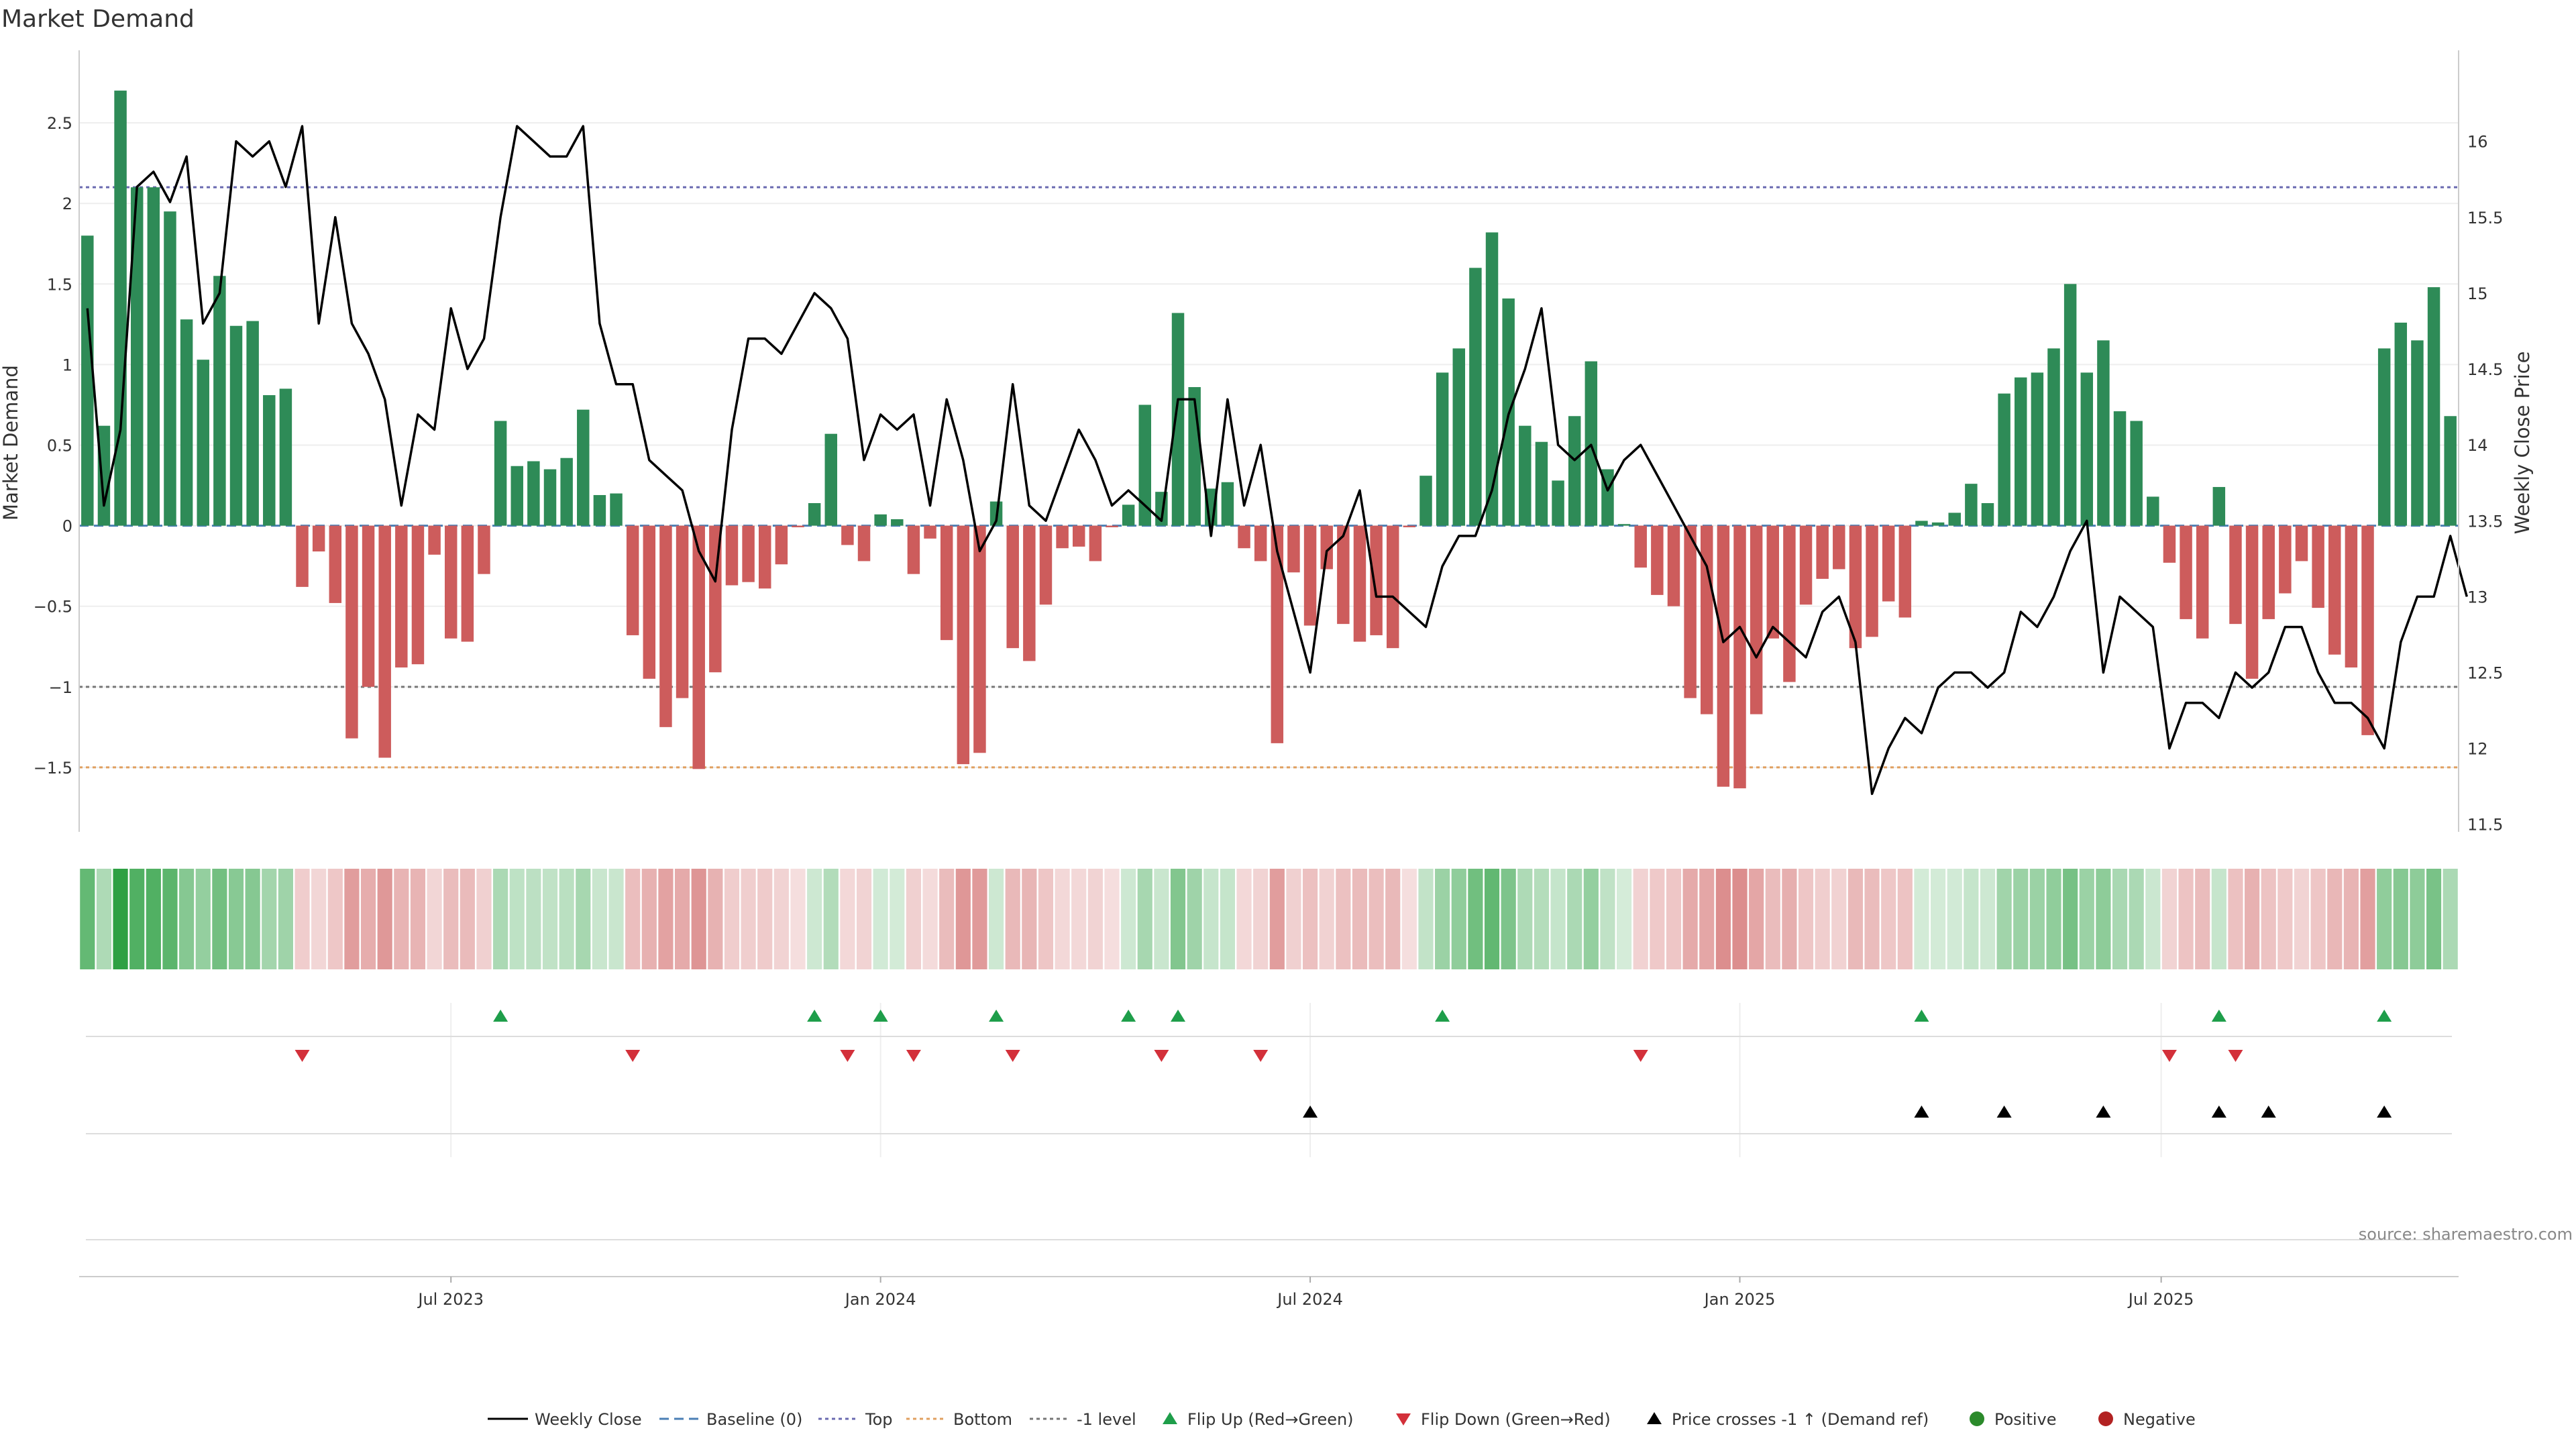 The image size is (2576, 1449). What do you see at coordinates (1269, 1125) in the screenshot?
I see `event-markers` at bounding box center [1269, 1125].